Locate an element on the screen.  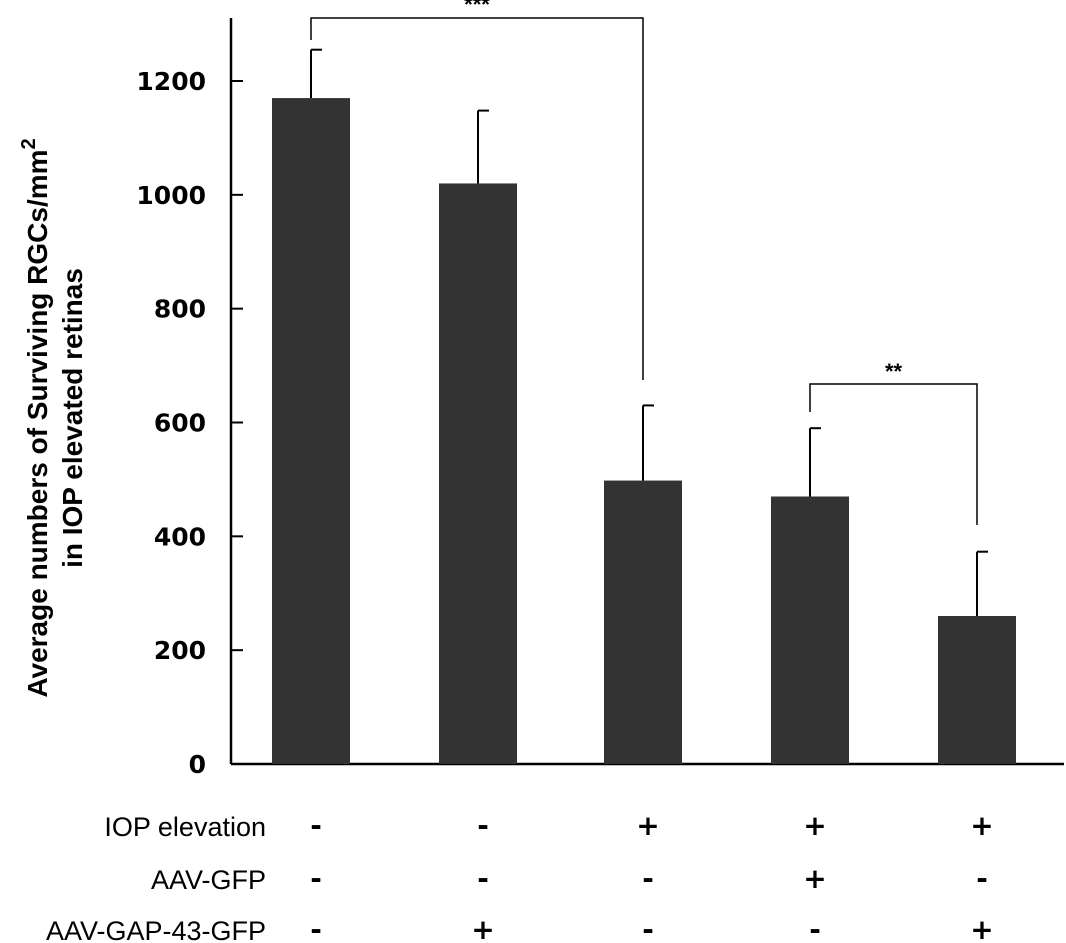
y-axis-label-superscript: 2 is located at coordinates (29, 143).